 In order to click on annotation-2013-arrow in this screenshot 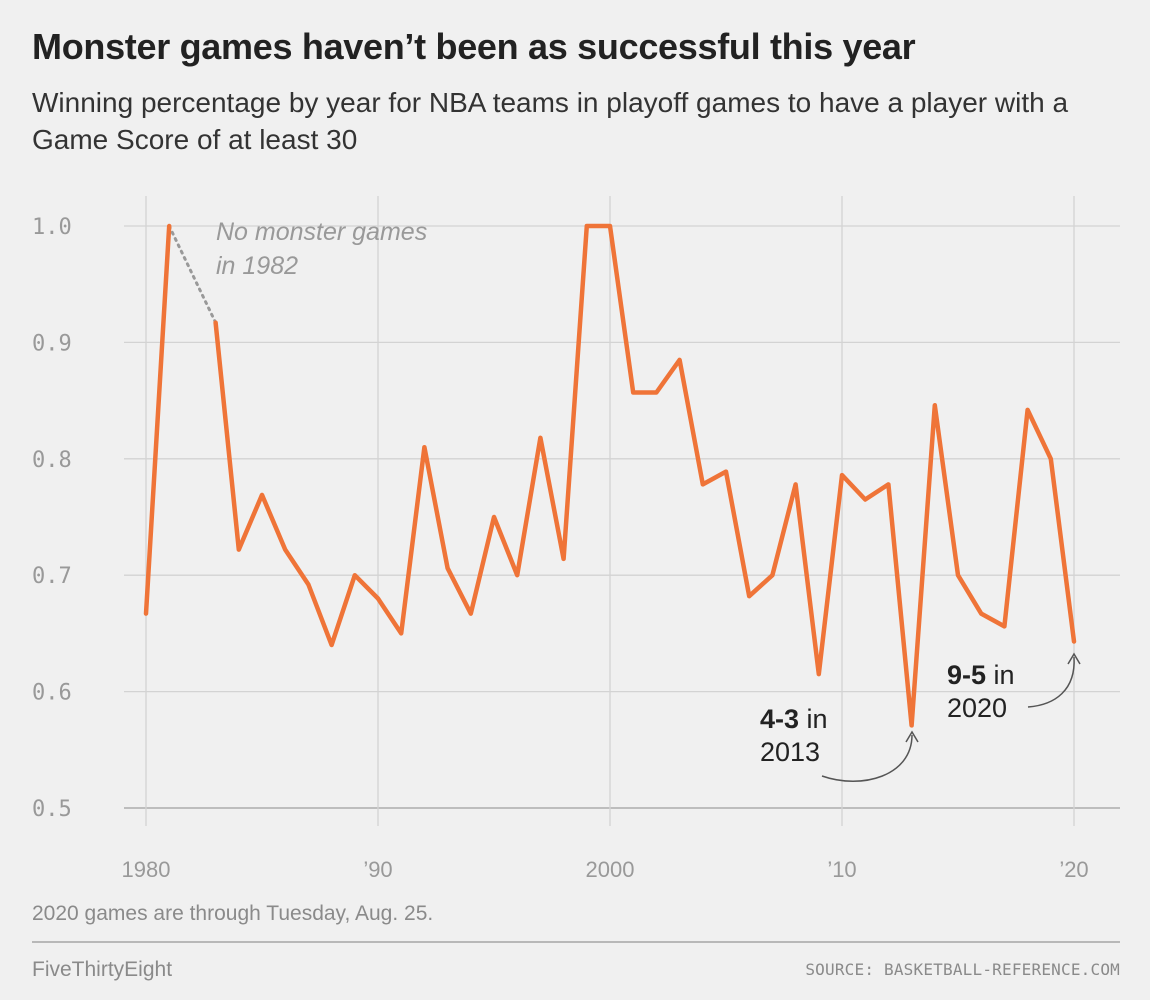, I will do `click(867, 758)`.